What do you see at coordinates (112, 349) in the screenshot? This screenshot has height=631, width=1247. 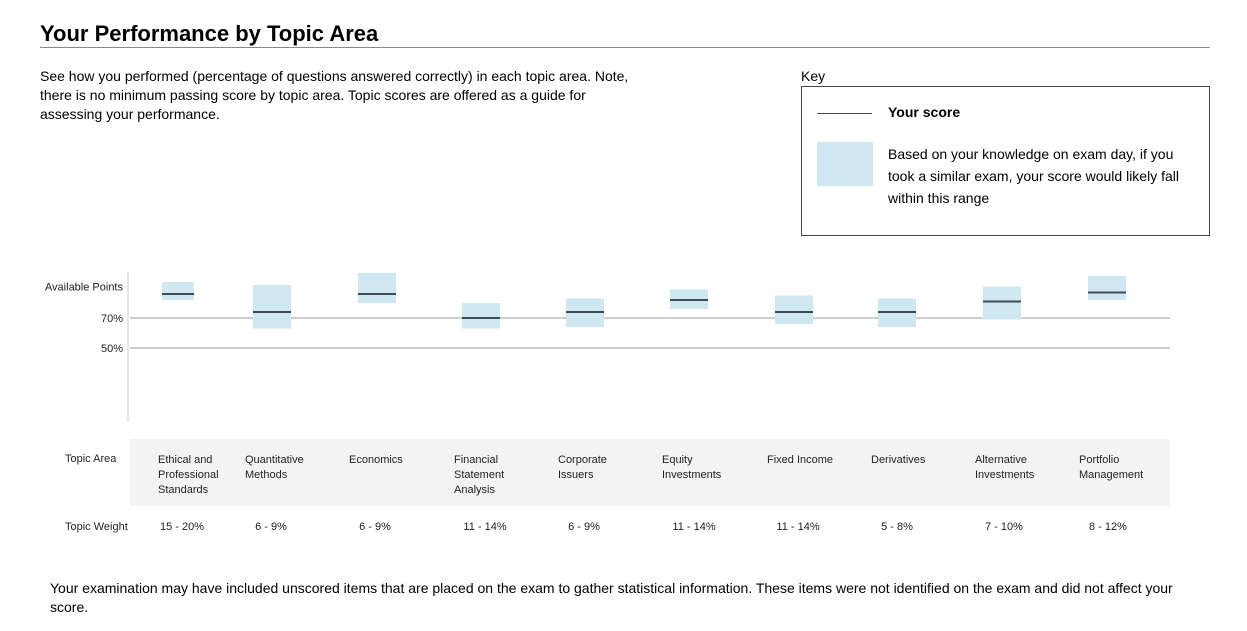 I see `y-tick-label: 50%` at bounding box center [112, 349].